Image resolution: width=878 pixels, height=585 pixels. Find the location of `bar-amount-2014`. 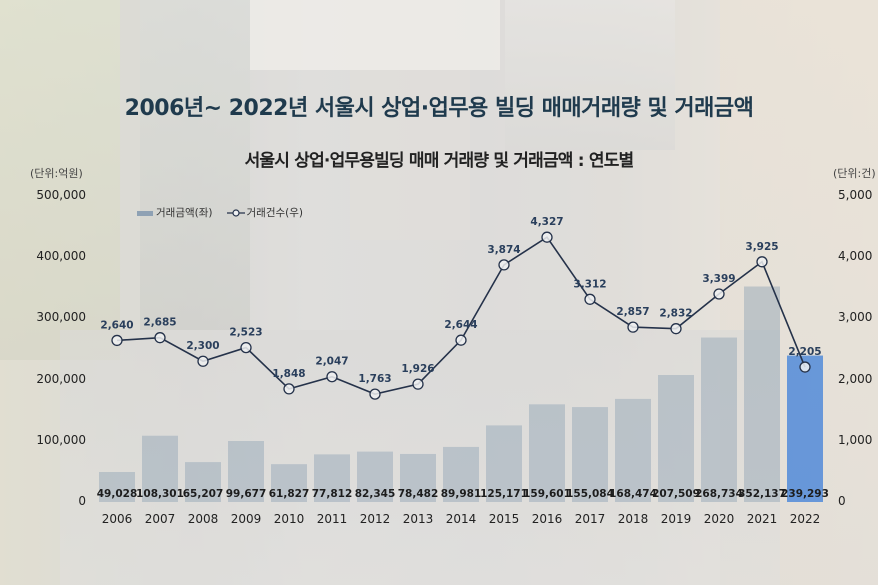

bar-amount-2014 is located at coordinates (461, 474).